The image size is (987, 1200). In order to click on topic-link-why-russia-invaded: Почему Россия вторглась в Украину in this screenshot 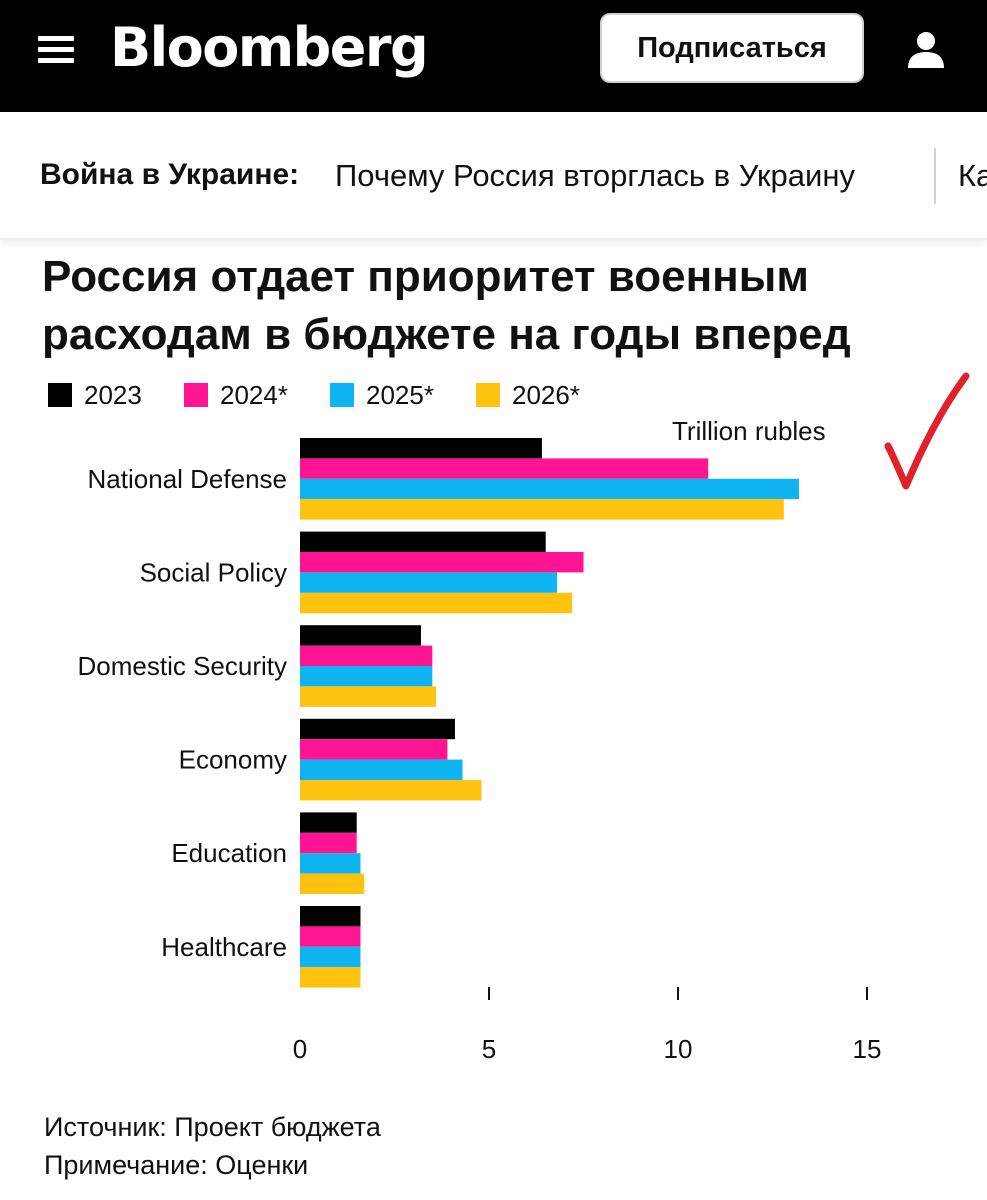, I will do `click(595, 175)`.